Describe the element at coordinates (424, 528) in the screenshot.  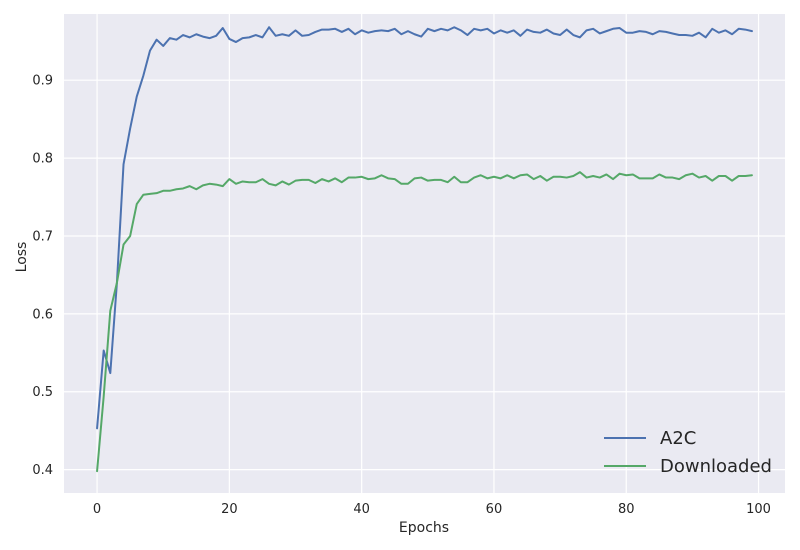
I see `x-axis-label: Epochs` at that location.